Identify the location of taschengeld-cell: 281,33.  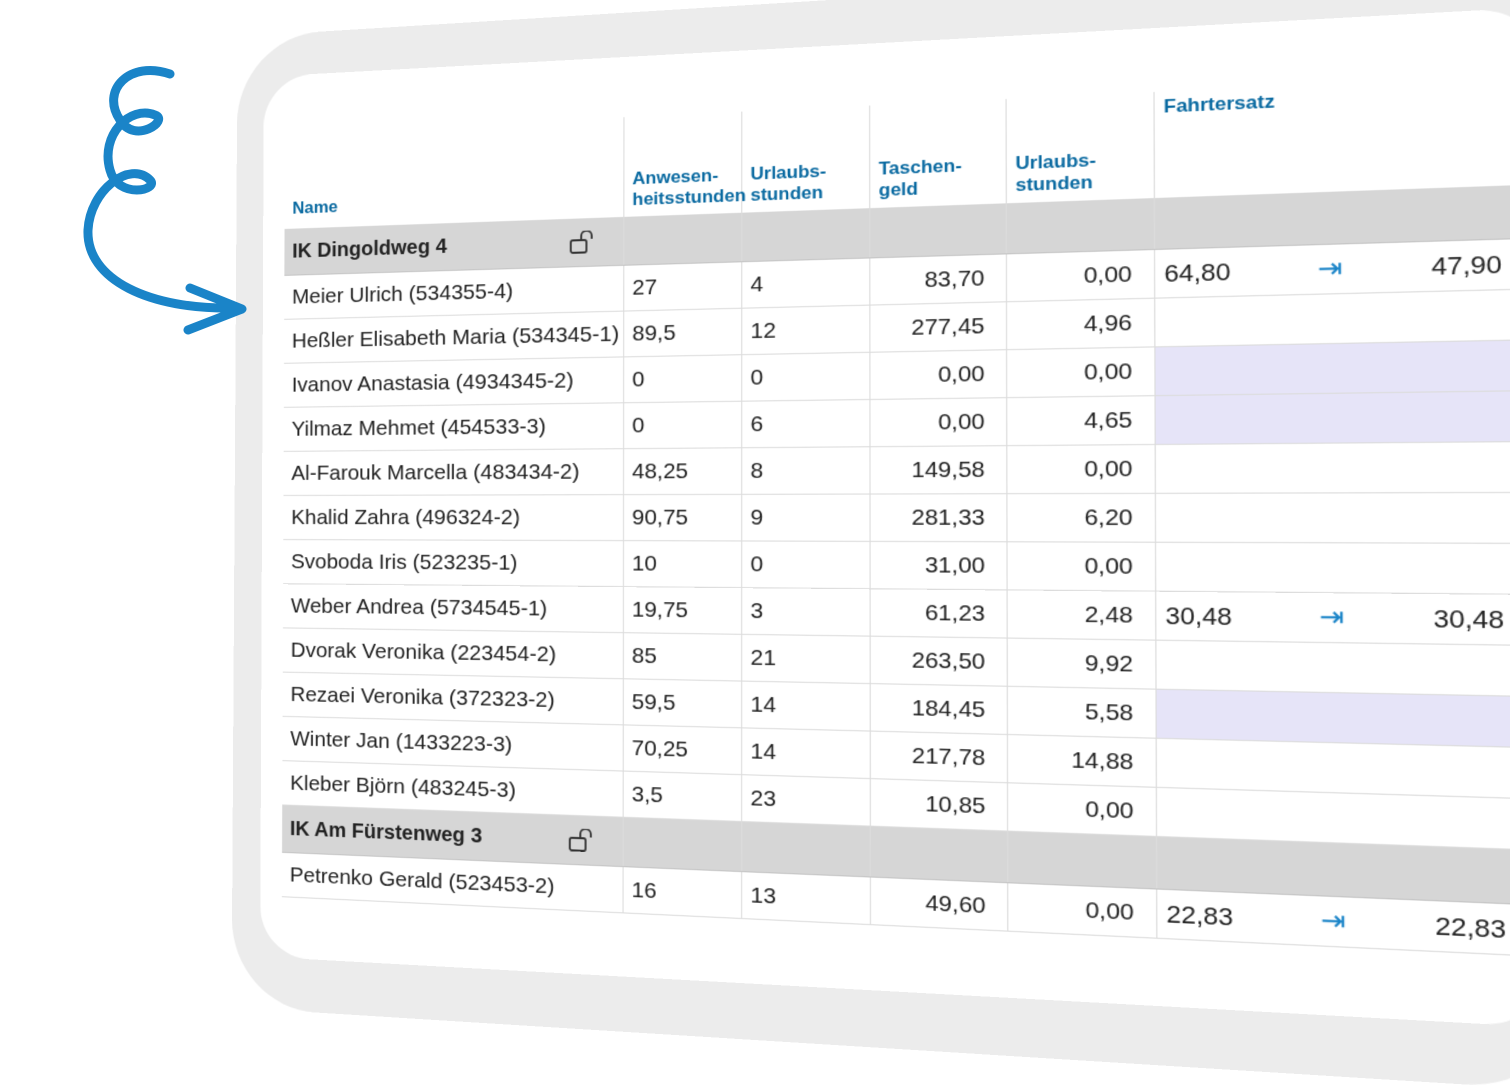
(937, 518).